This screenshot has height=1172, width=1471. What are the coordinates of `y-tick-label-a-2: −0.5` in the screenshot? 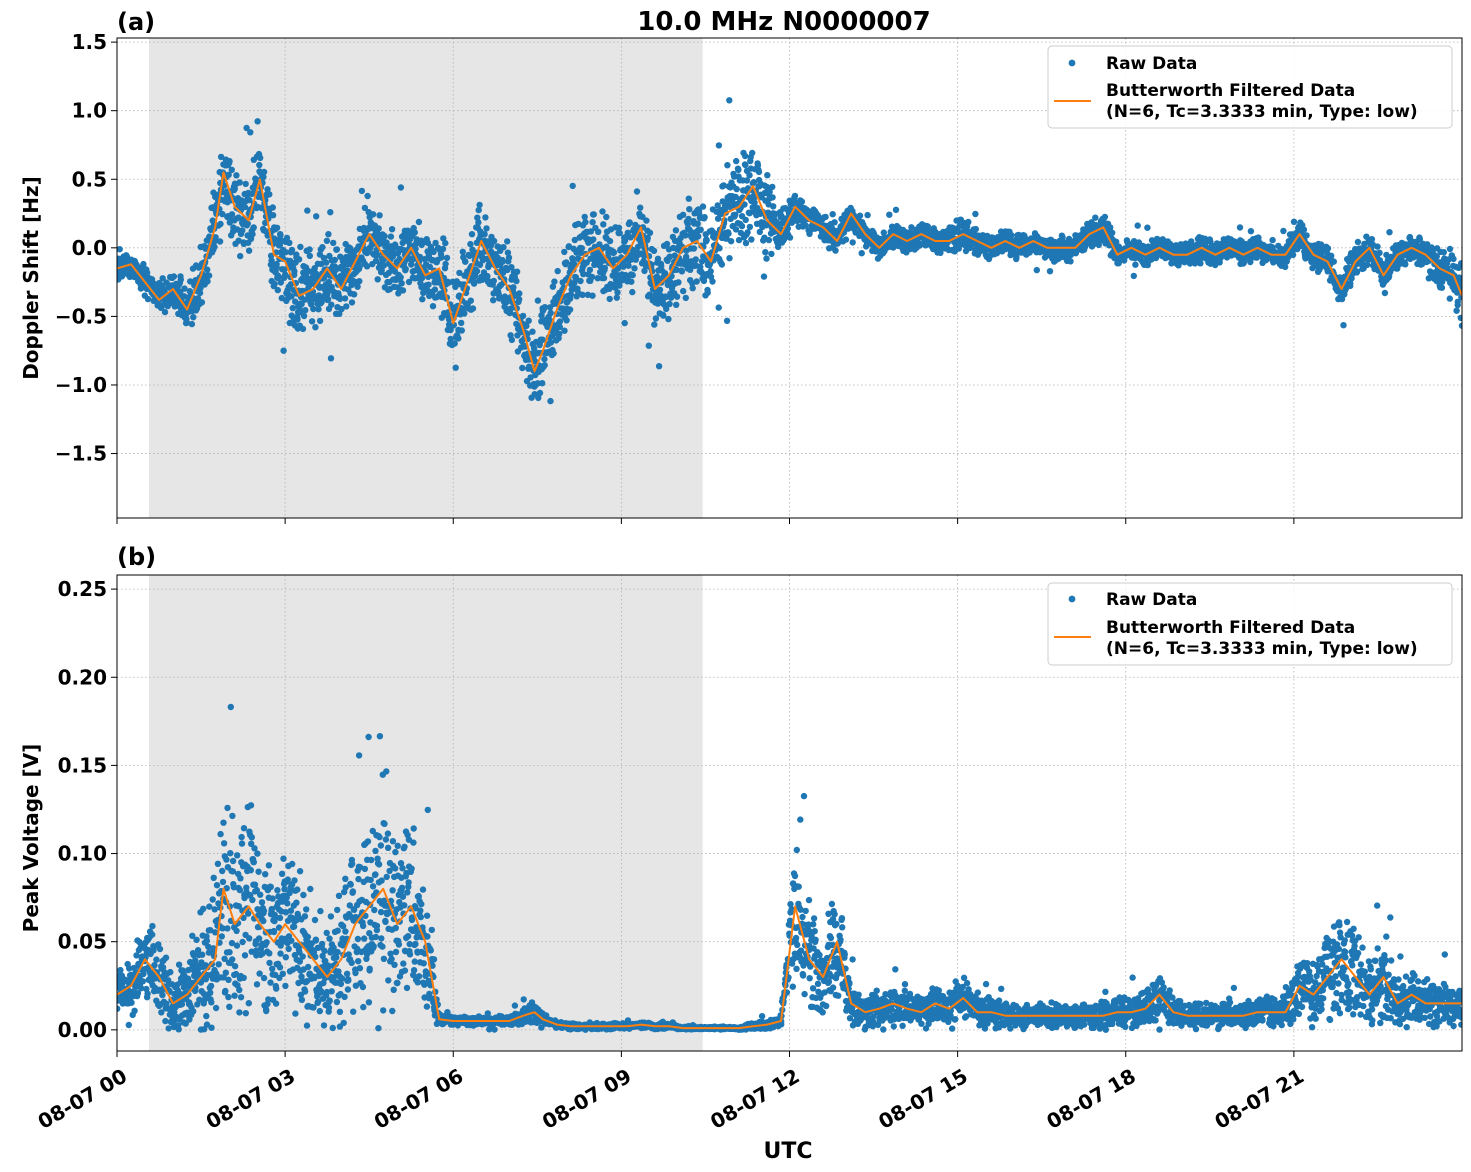 It's located at (81, 316).